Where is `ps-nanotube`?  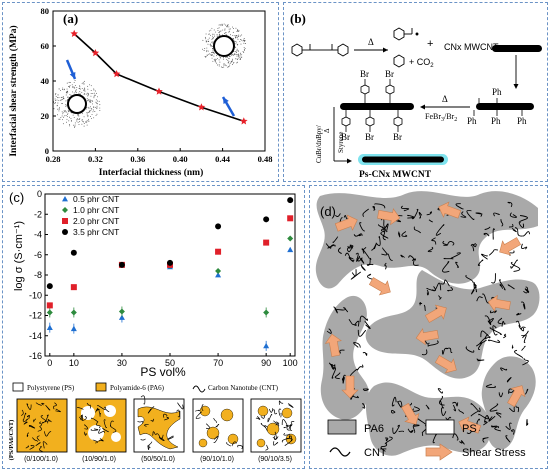 ps-nanotube is located at coordinates (403, 160).